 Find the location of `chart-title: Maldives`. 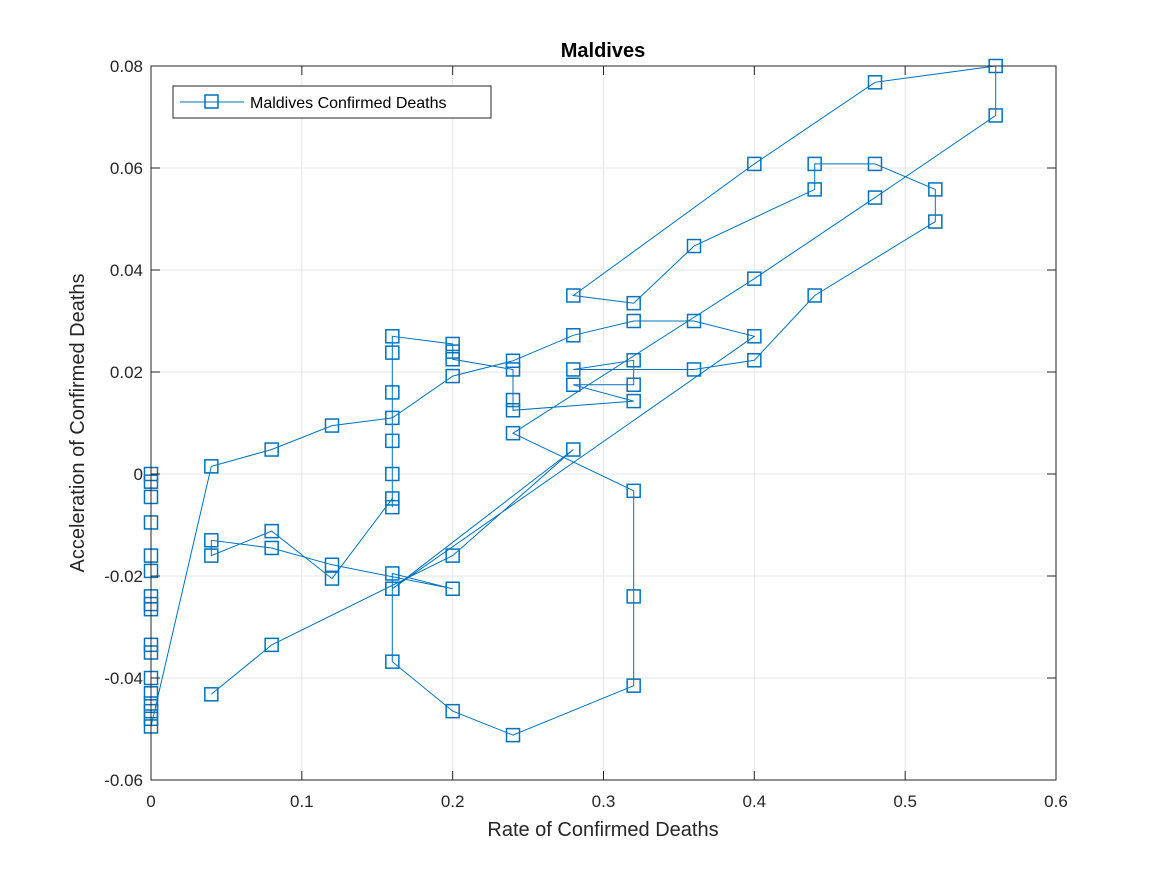

chart-title: Maldives is located at coordinates (603, 51).